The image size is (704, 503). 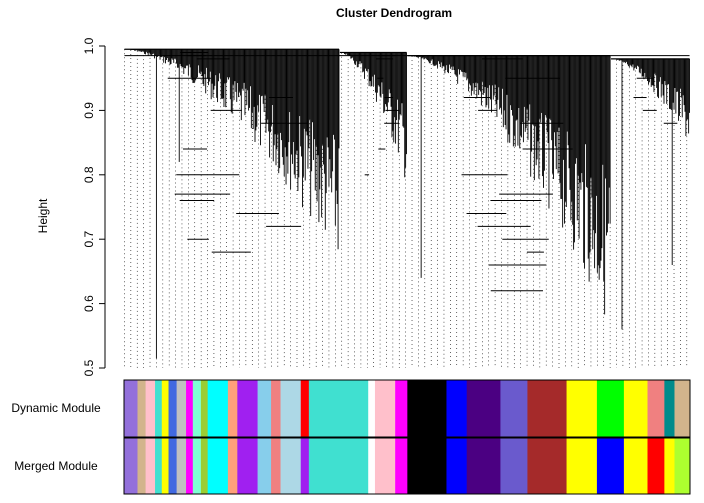 I want to click on y-tick-label: 0.7, so click(x=89, y=239).